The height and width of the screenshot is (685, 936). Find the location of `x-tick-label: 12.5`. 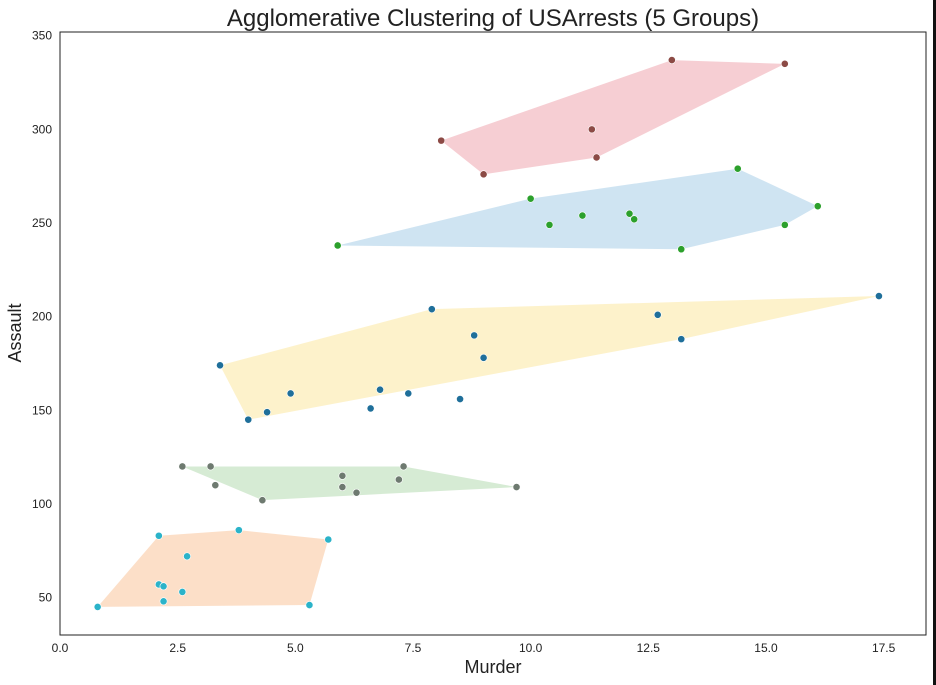

x-tick-label: 12.5 is located at coordinates (649, 648).